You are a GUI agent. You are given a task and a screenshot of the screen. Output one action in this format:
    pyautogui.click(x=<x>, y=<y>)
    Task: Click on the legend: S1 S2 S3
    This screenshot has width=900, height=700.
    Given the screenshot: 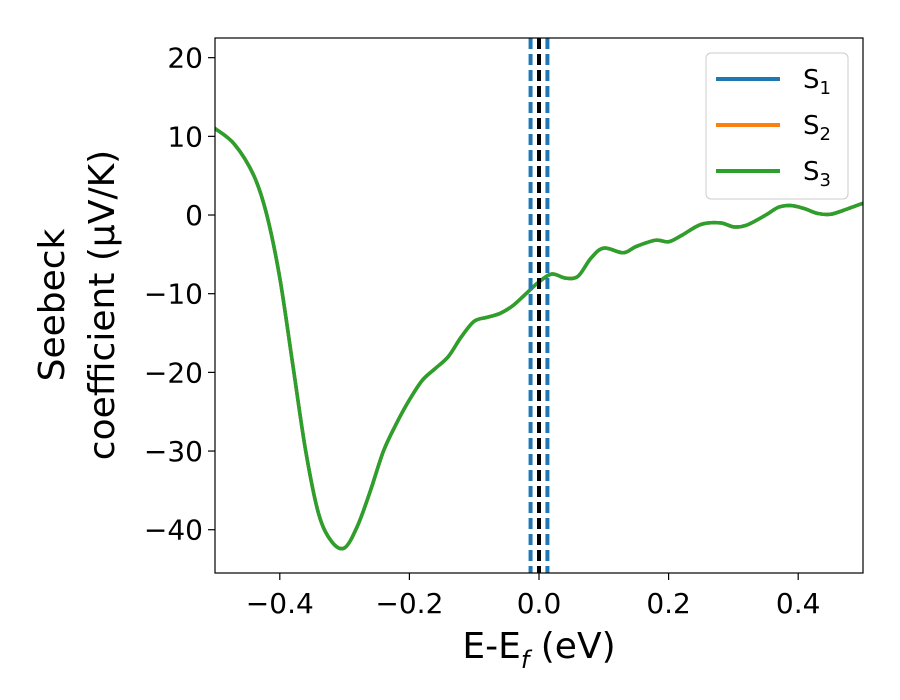 What is the action you would take?
    pyautogui.click(x=777, y=126)
    